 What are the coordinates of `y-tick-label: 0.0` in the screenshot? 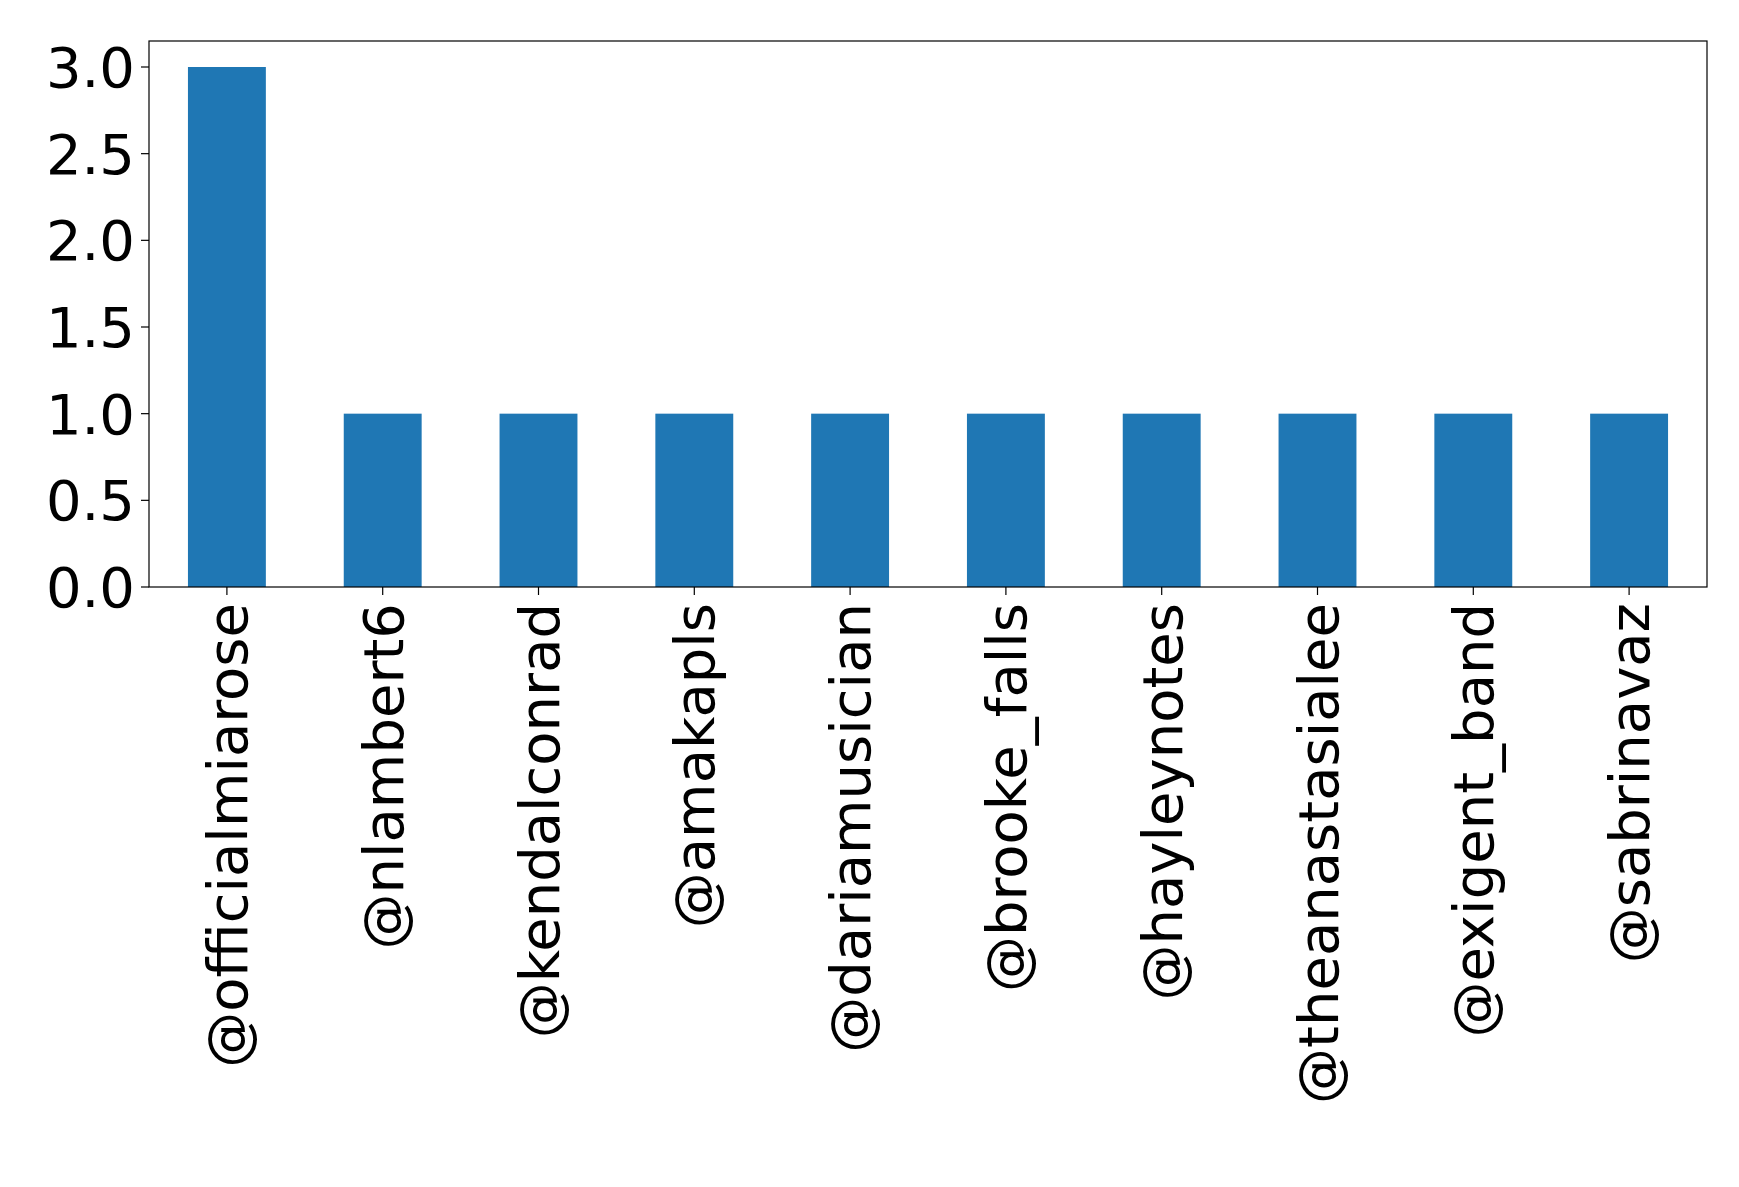 It's located at (90, 588).